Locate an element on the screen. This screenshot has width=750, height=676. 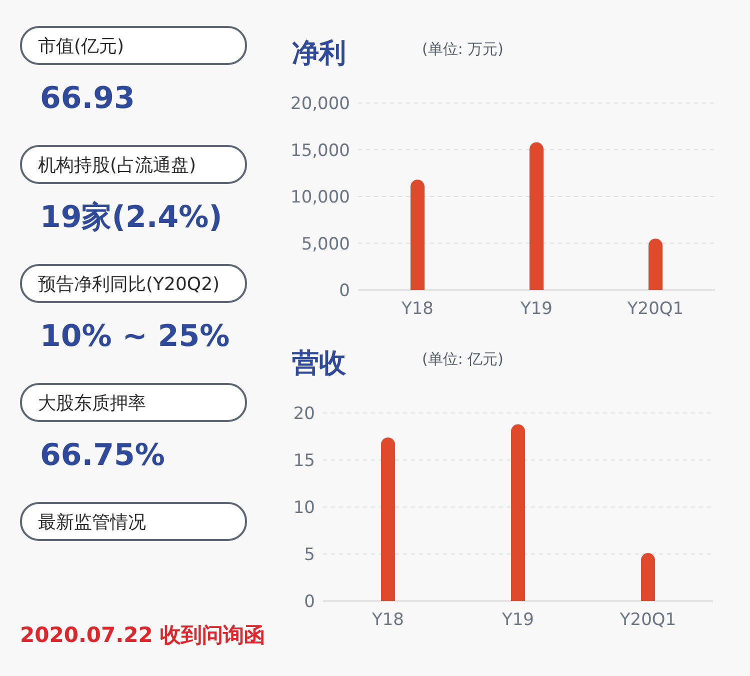
text: 10% ~ 25% is located at coordinates (135, 336).